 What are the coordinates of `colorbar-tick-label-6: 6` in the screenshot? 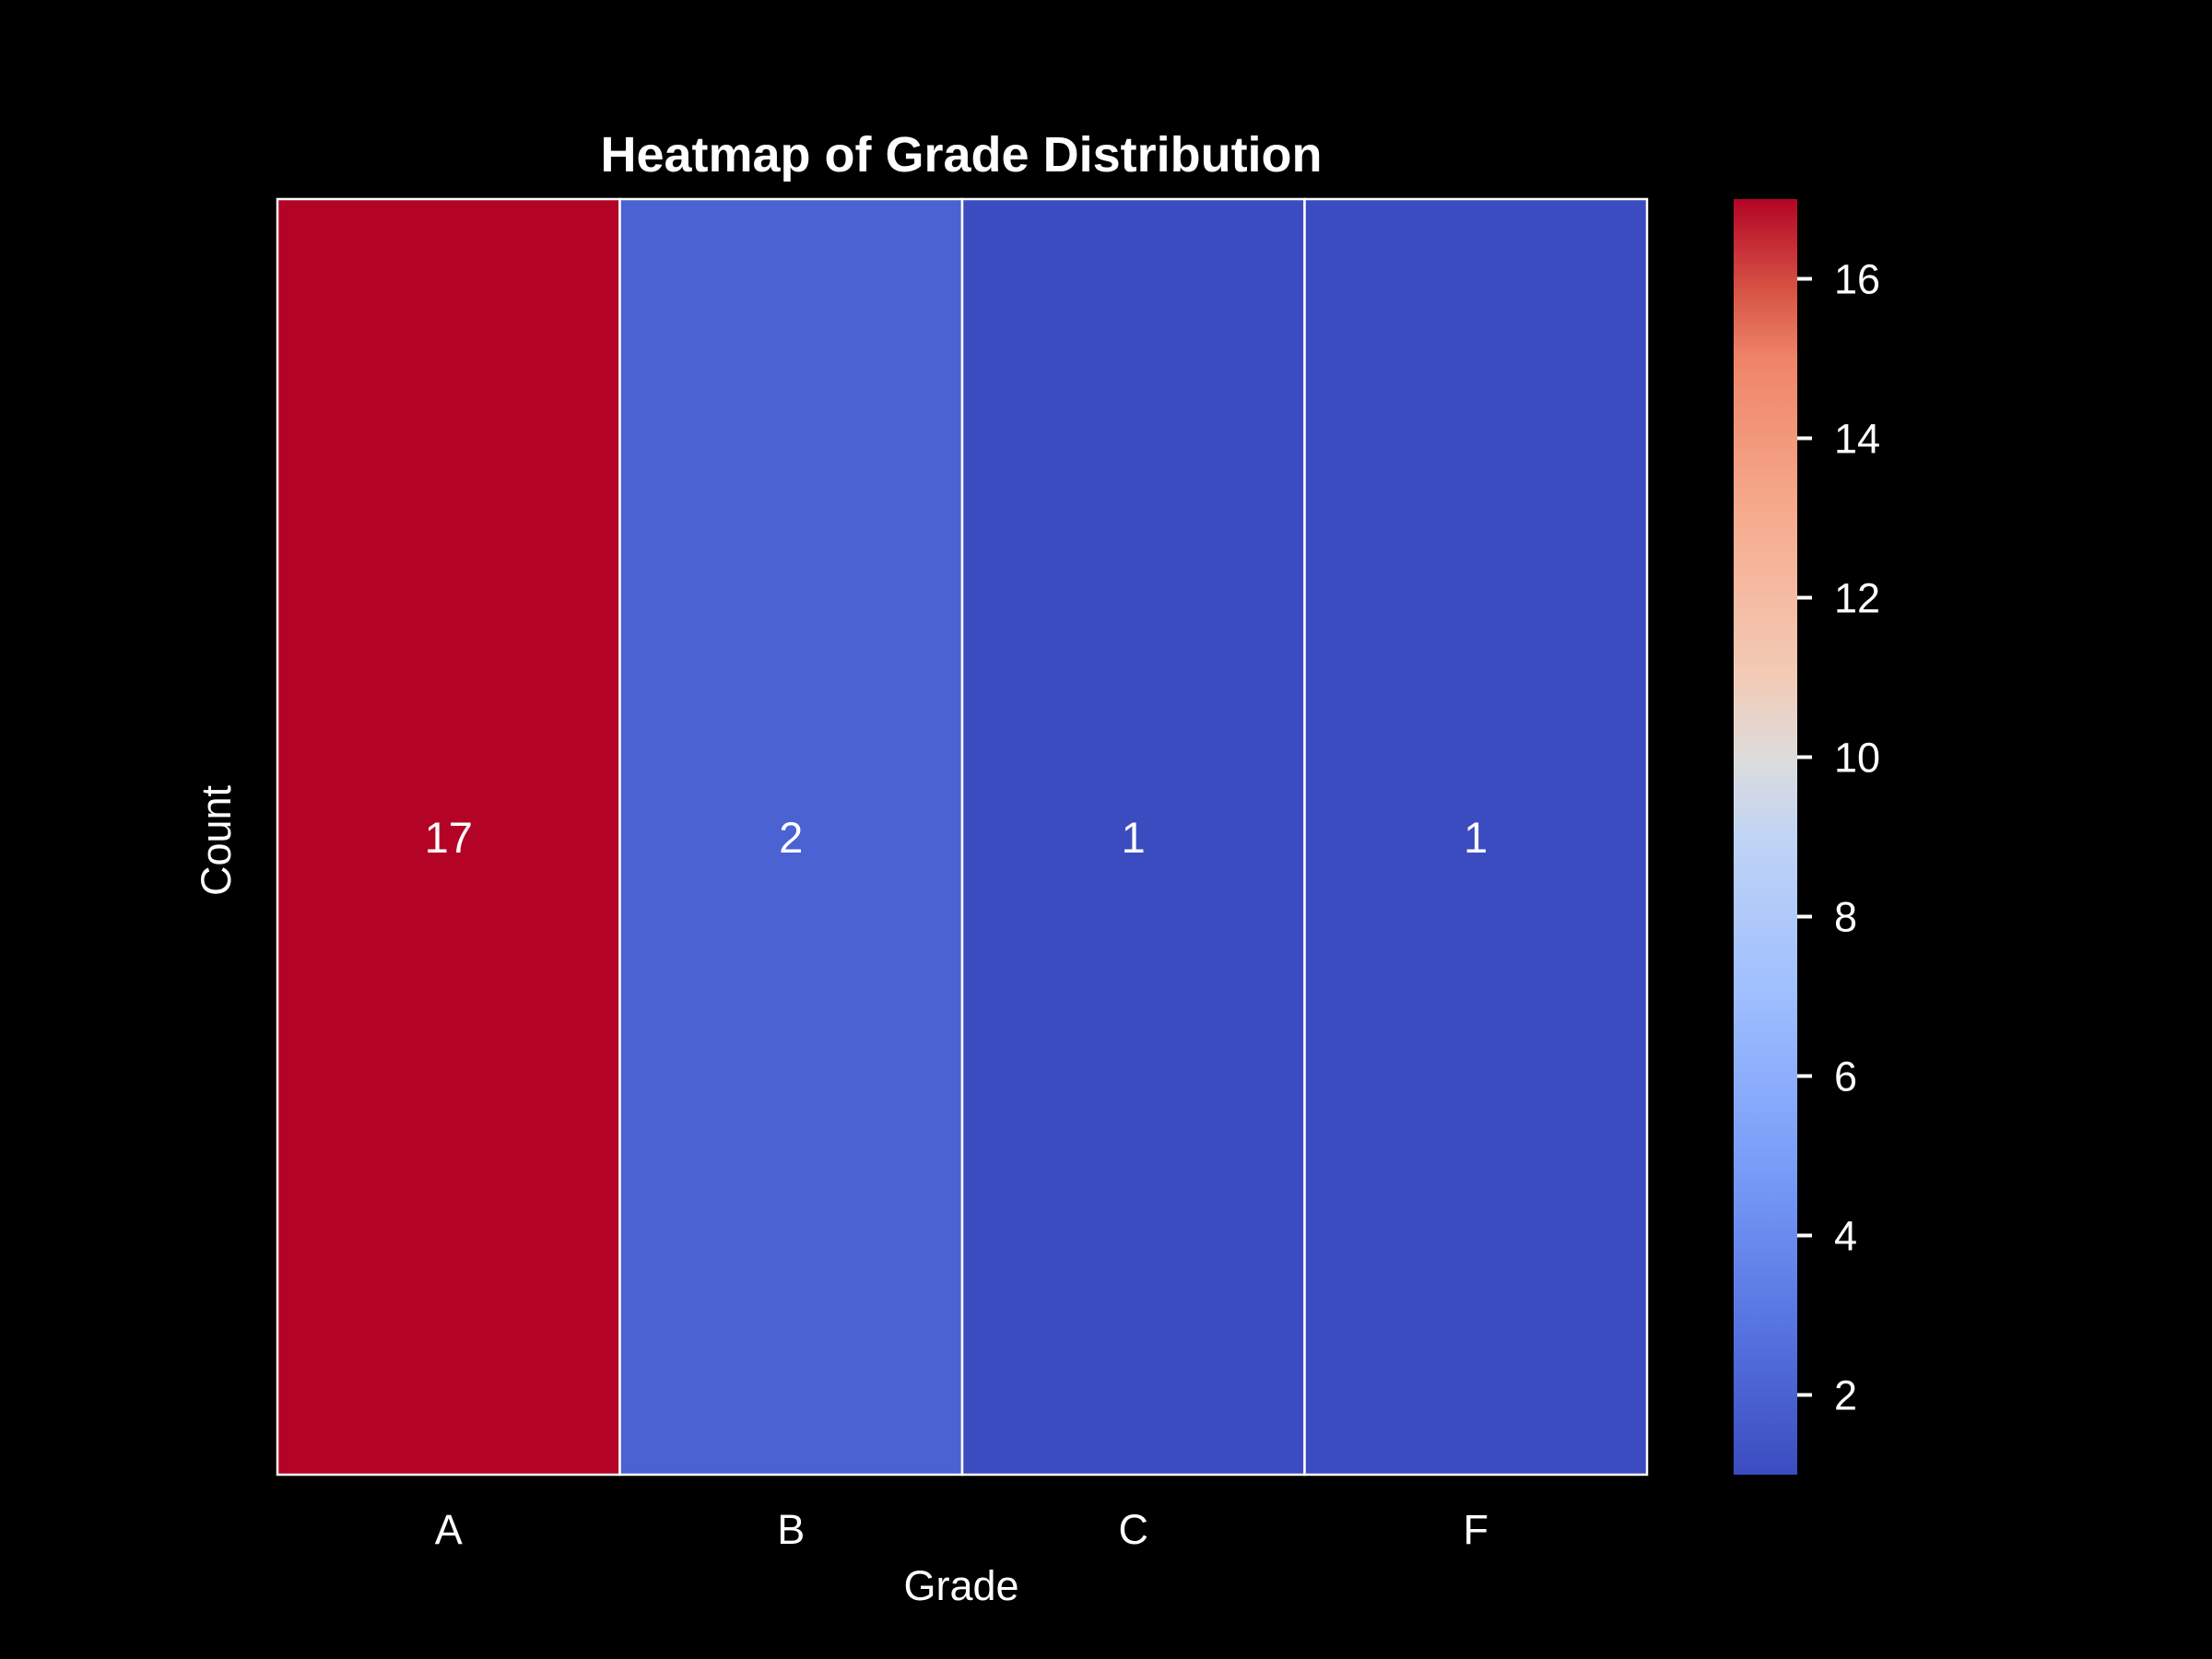 It's located at (1845, 1076).